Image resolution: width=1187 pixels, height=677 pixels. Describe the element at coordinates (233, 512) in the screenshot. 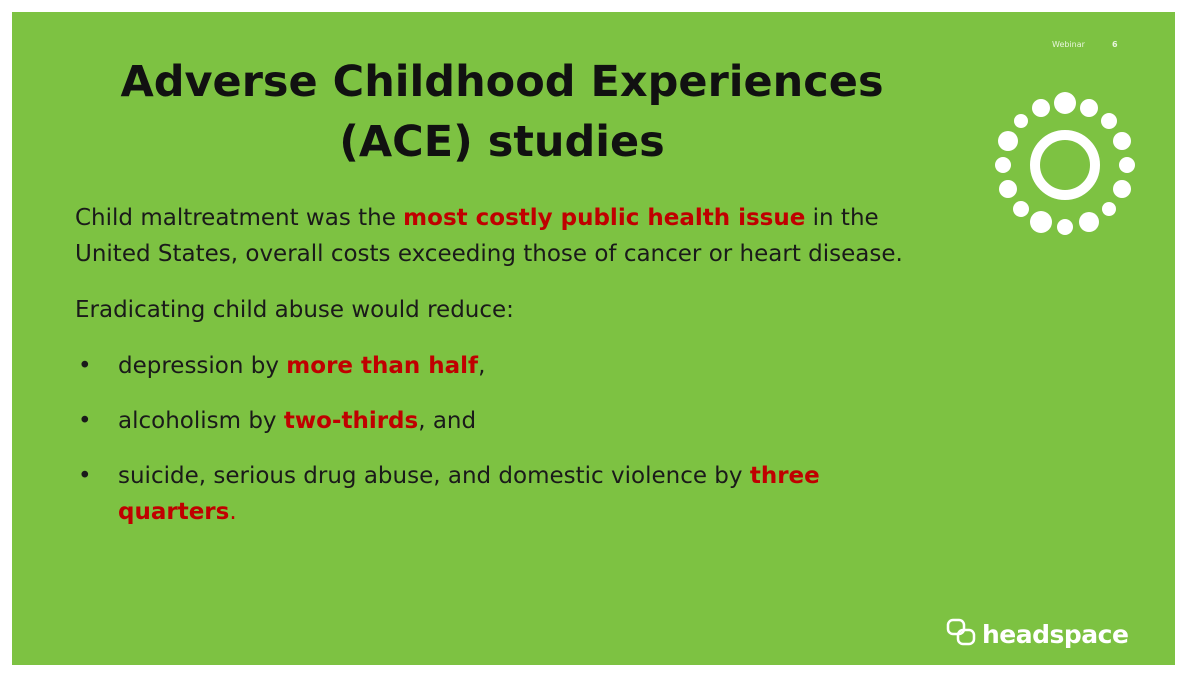

I see `text-run: .` at that location.